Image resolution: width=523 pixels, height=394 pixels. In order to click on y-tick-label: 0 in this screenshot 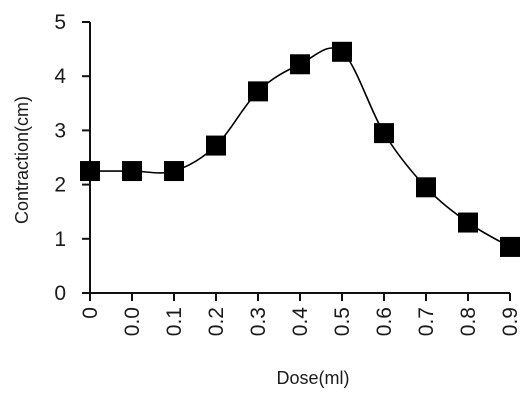, I will do `click(60, 293)`.